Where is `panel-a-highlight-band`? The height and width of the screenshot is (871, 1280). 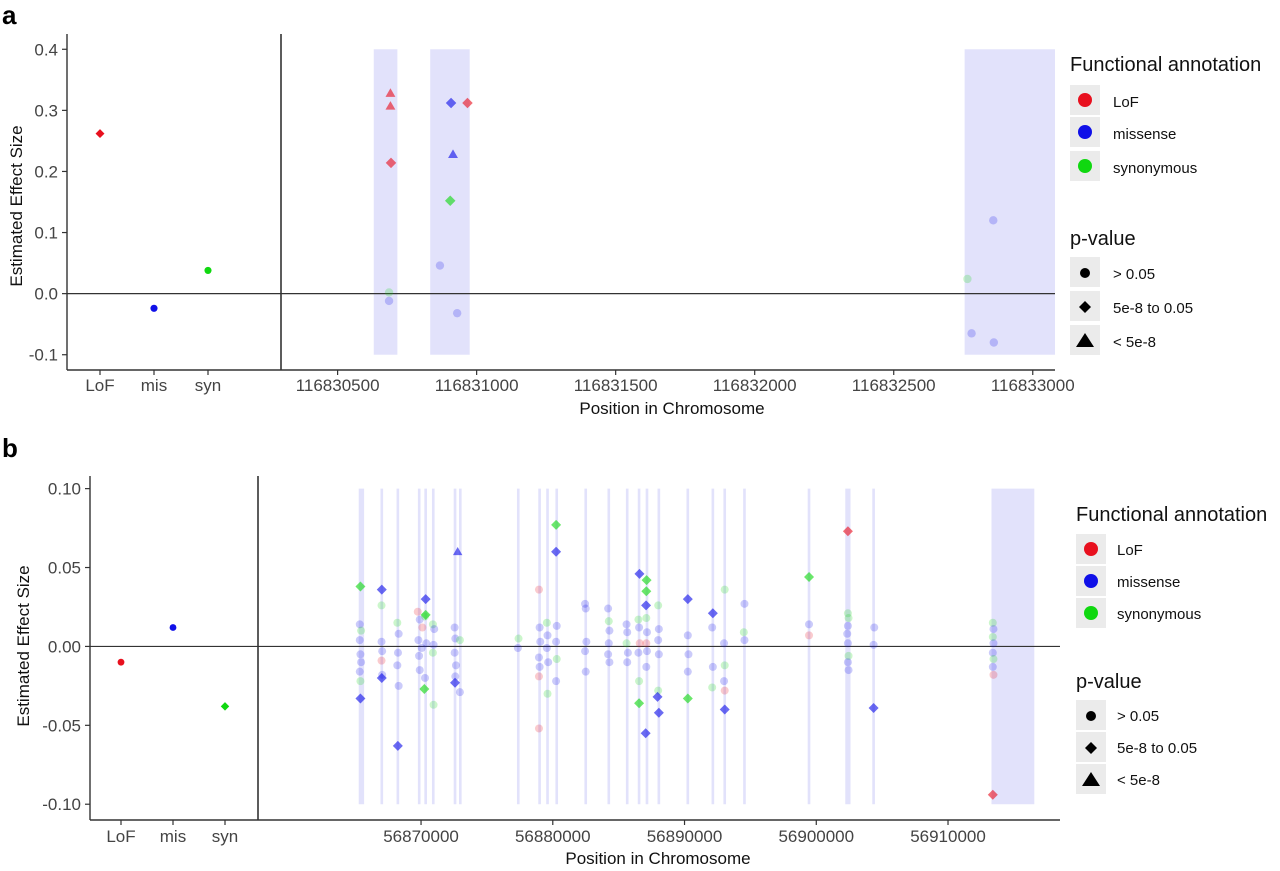
panel-a-highlight-band is located at coordinates (385, 202).